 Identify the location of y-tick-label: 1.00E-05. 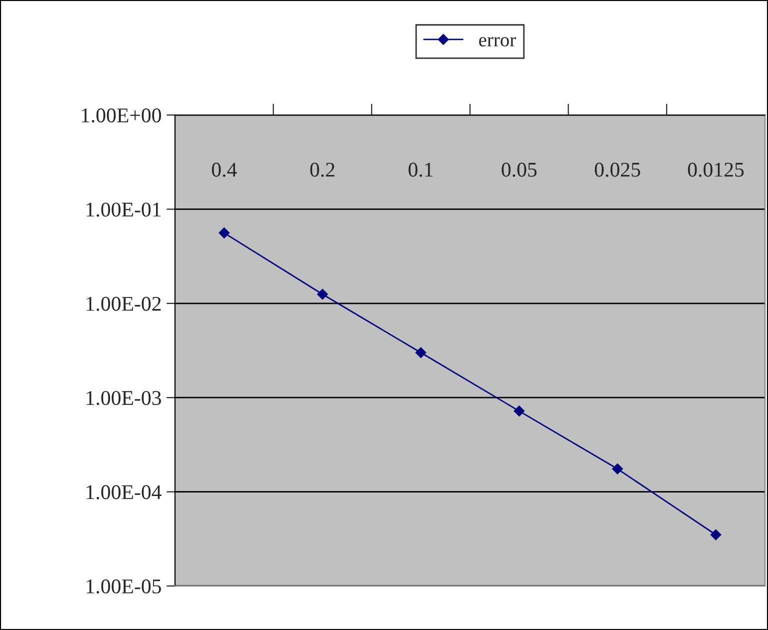
(123, 586).